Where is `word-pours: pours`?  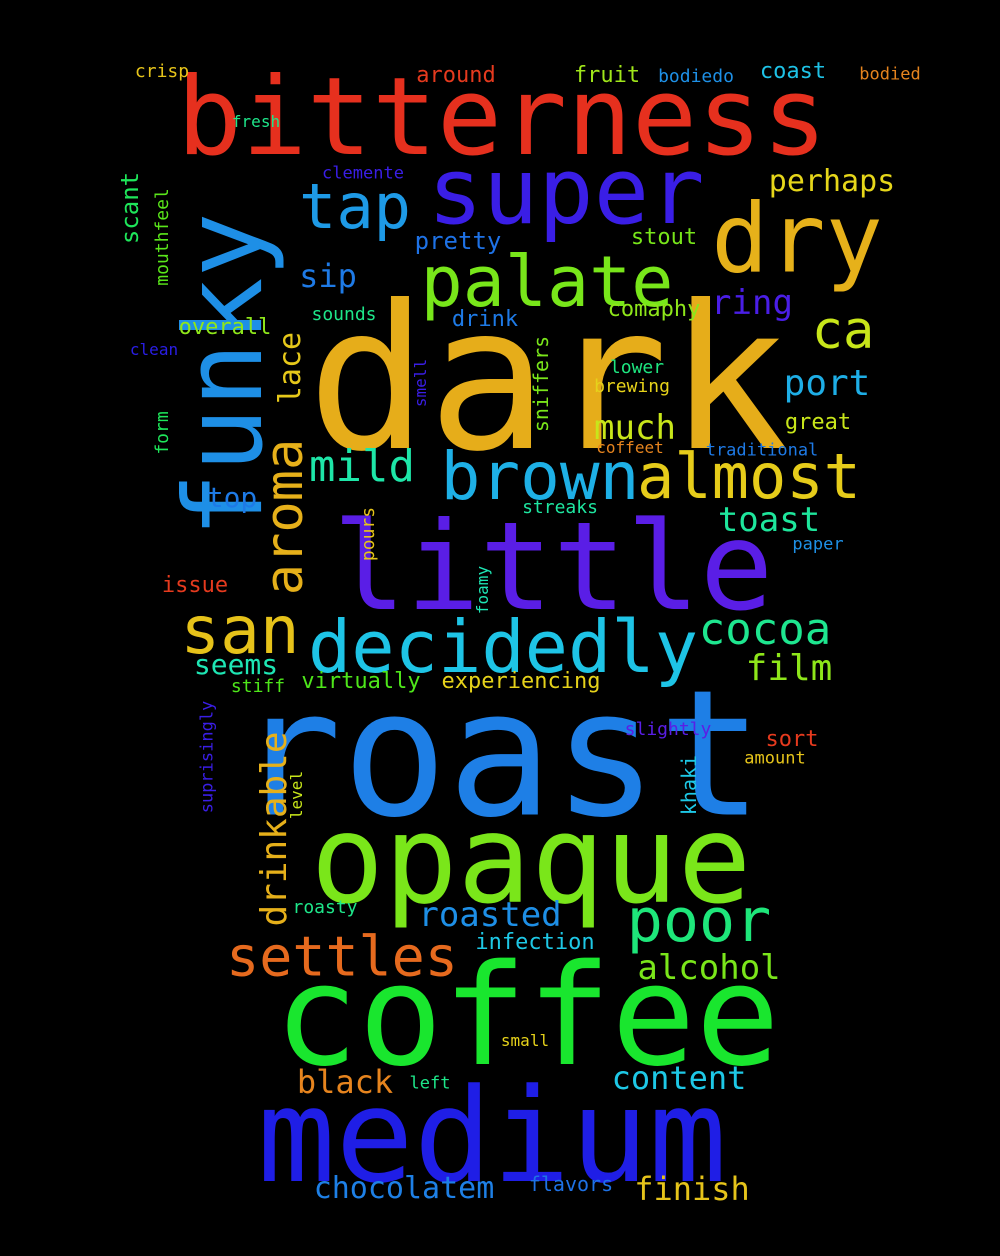
word-pours: pours is located at coordinates (368, 534).